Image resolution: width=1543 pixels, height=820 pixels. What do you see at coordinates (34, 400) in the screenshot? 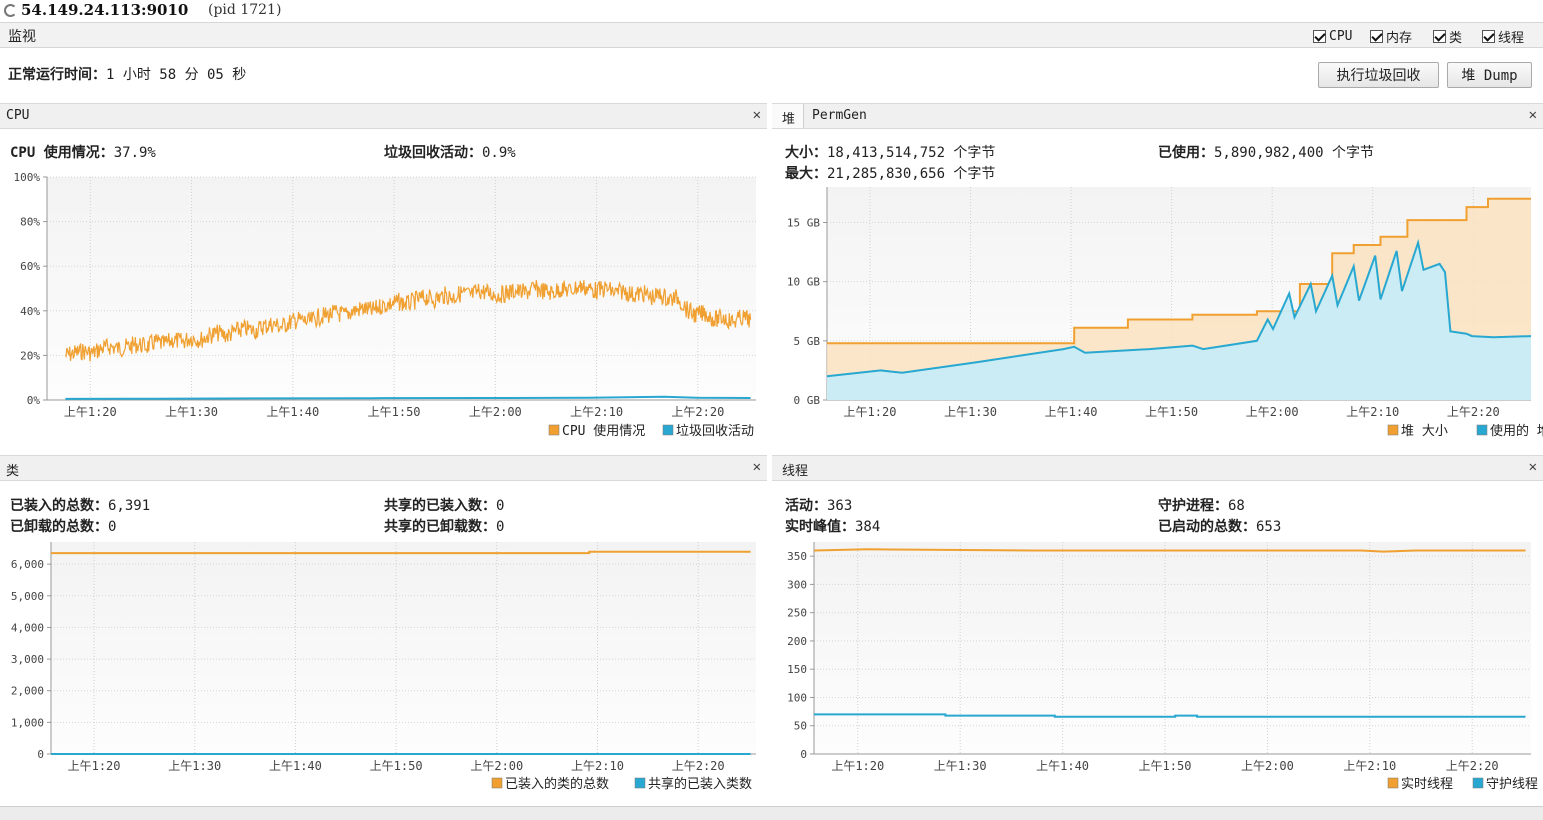
I see `y-tick-label: 0%` at bounding box center [34, 400].